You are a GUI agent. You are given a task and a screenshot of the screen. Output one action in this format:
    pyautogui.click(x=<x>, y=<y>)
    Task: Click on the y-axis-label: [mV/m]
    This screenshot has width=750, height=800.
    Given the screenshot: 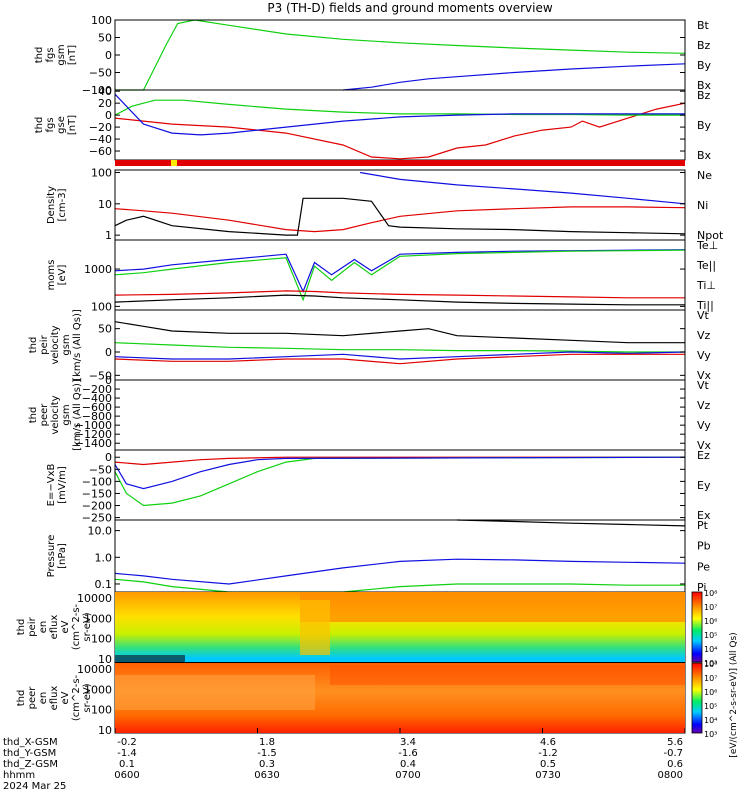 What is the action you would take?
    pyautogui.click(x=62, y=485)
    